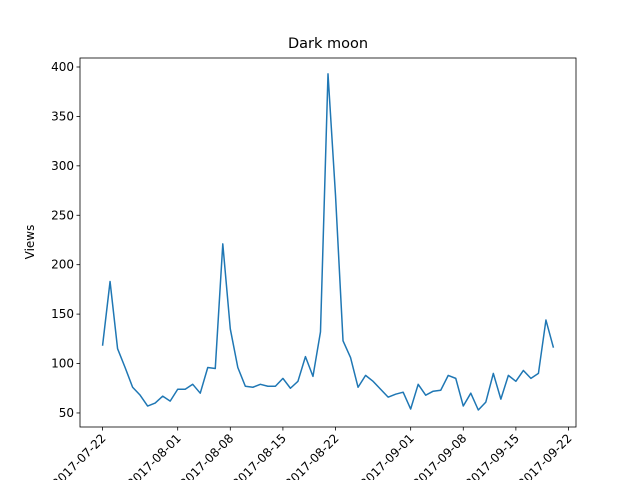  What do you see at coordinates (30, 242) in the screenshot?
I see `y-axis-label: Views` at bounding box center [30, 242].